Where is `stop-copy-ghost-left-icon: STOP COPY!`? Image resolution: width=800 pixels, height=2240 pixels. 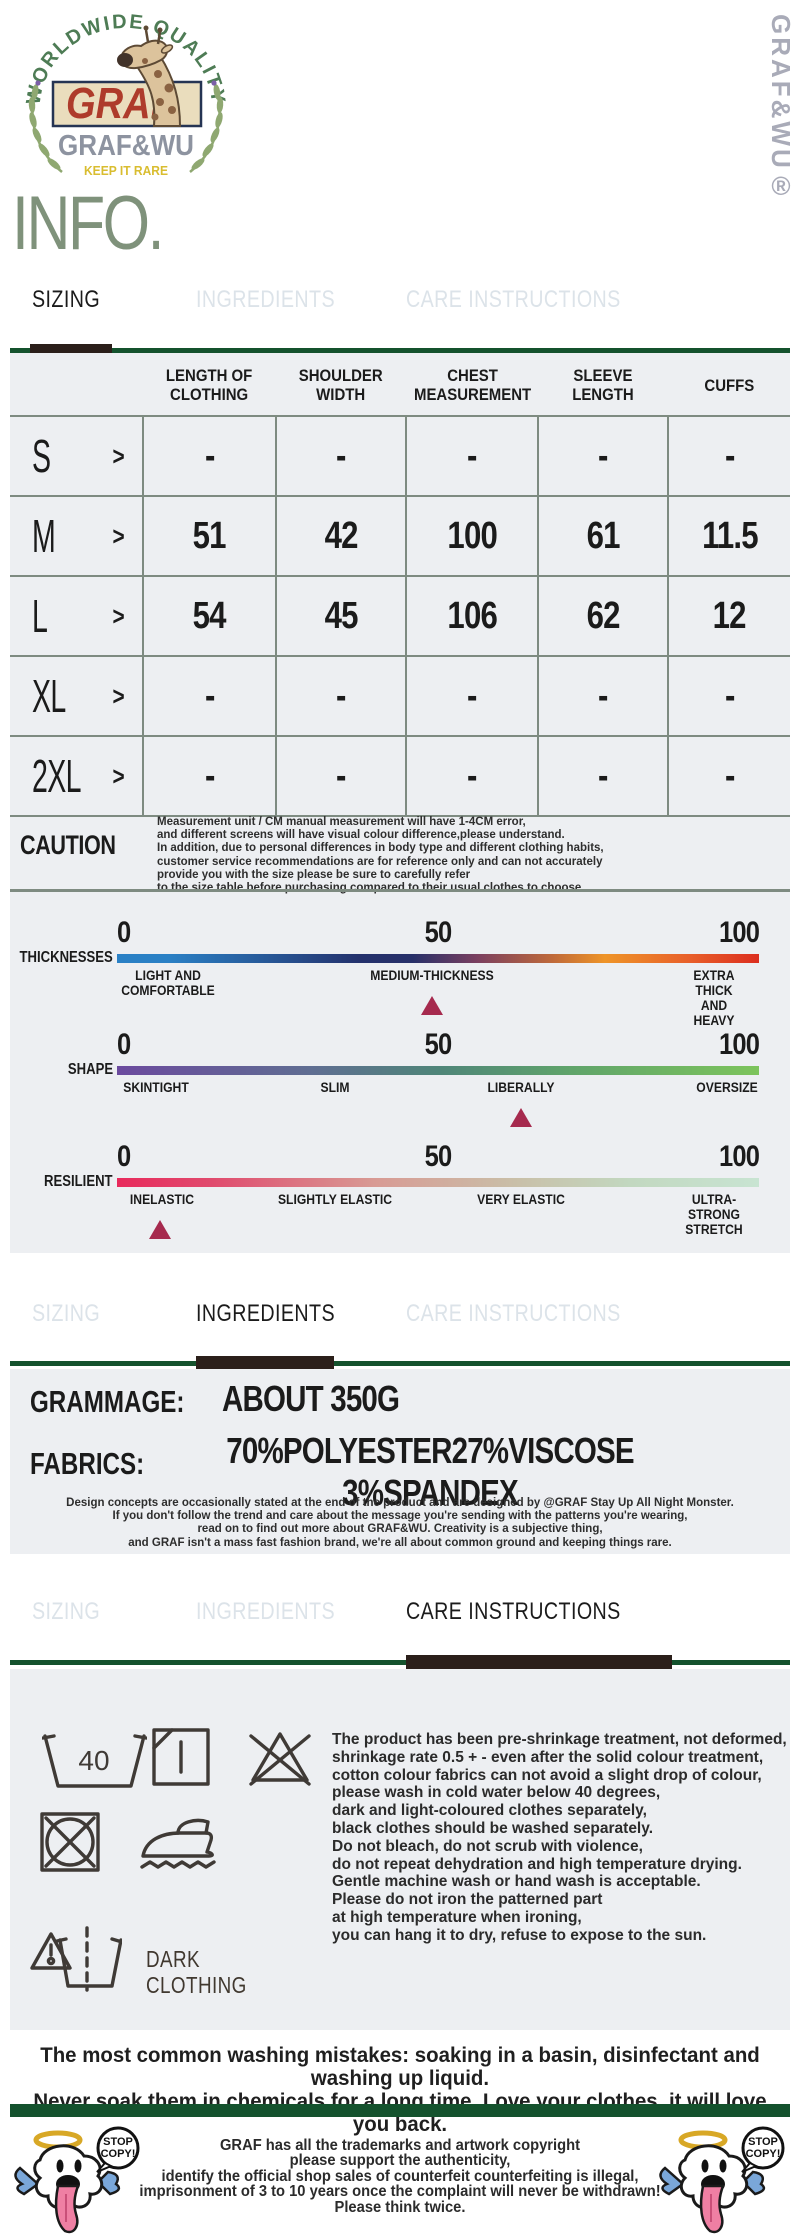 stop-copy-ghost-left-icon: STOP COPY! is located at coordinates (77, 2180).